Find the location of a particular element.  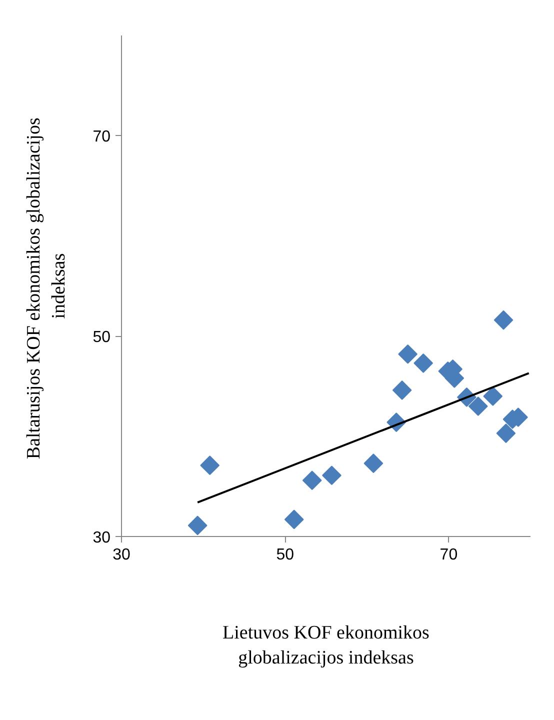

x-tick-label: 30 is located at coordinates (121, 555).